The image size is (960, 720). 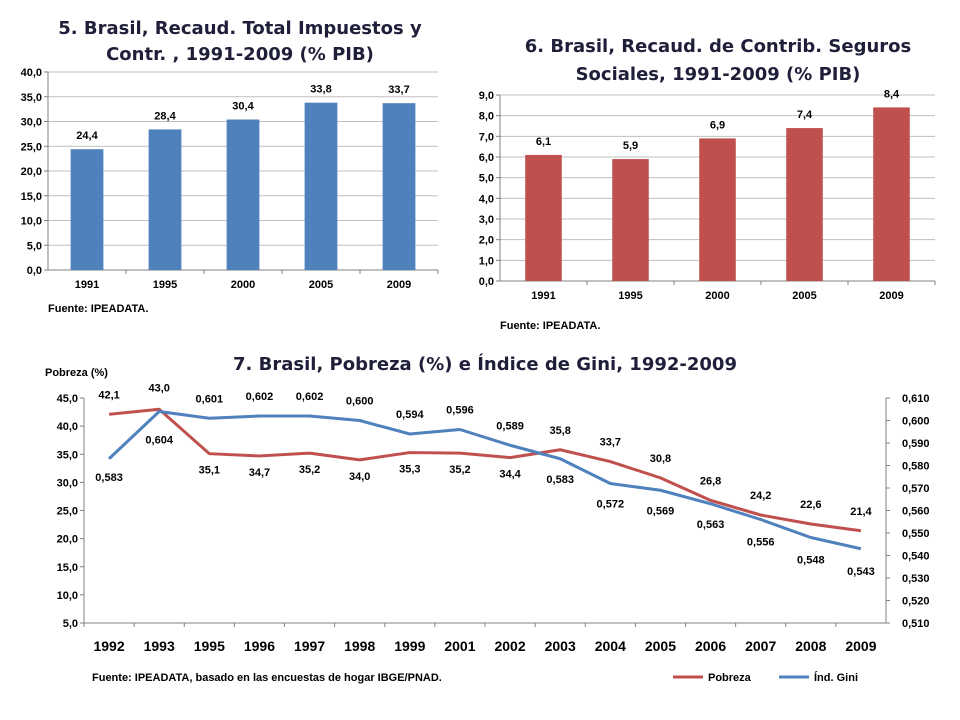 I want to click on point-label-pobreza: 26,8, so click(x=710, y=481).